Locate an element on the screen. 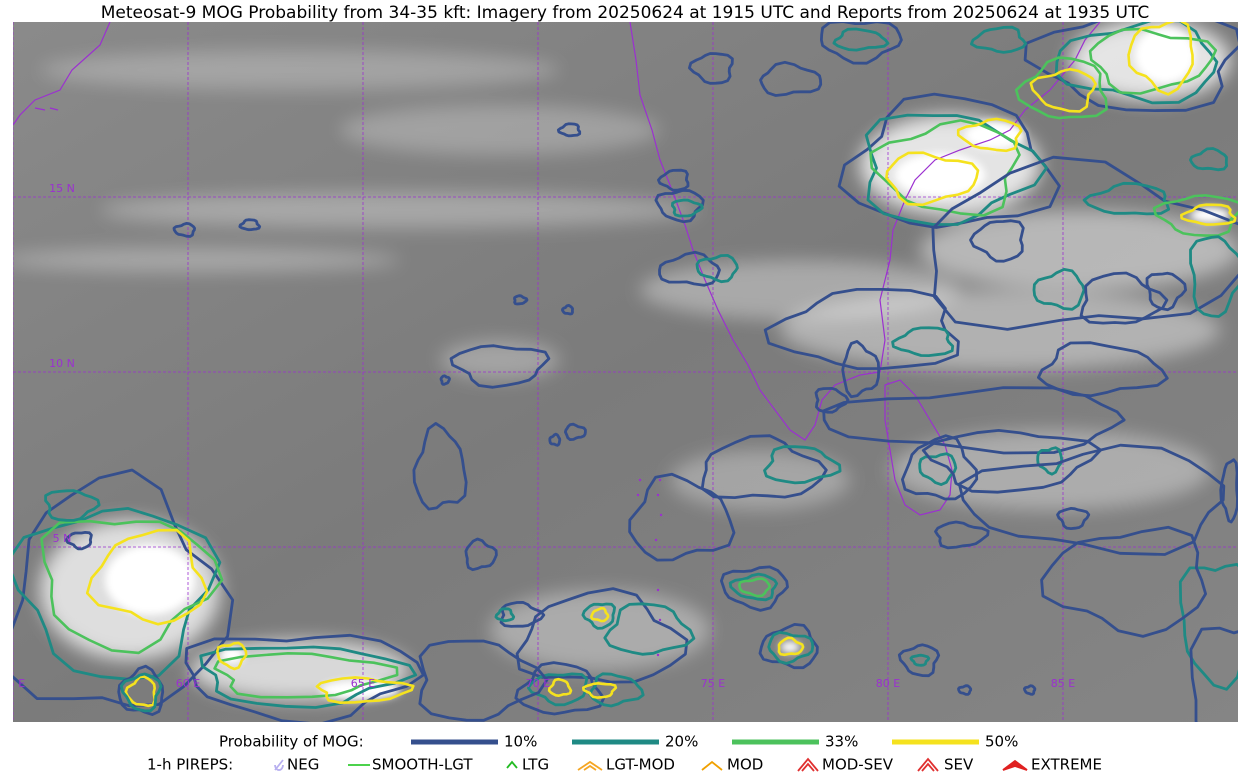 This screenshot has width=1250, height=782. meridian-label: 65 E is located at coordinates (363, 683).